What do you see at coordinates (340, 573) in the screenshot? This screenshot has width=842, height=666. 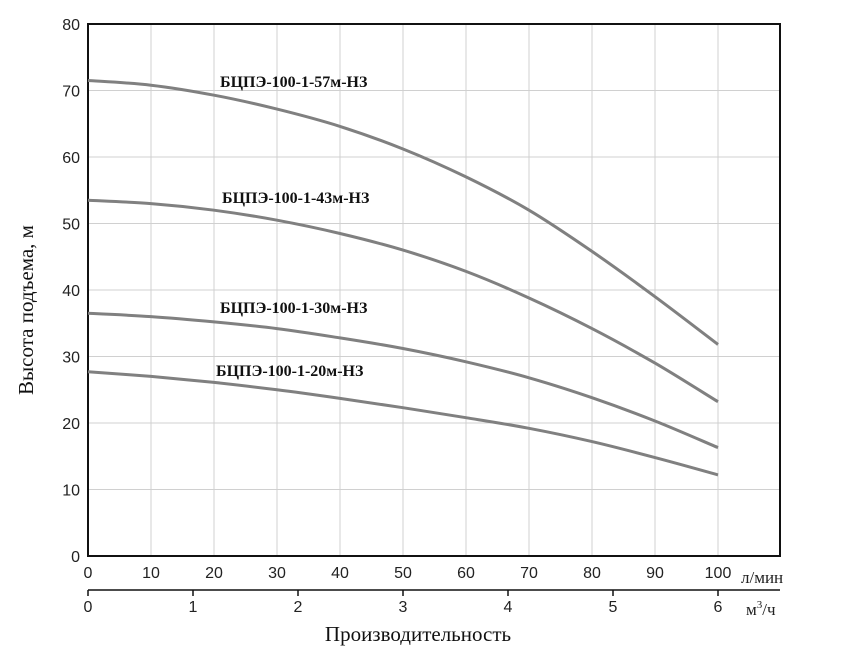 I see `x-tick-label: 40` at bounding box center [340, 573].